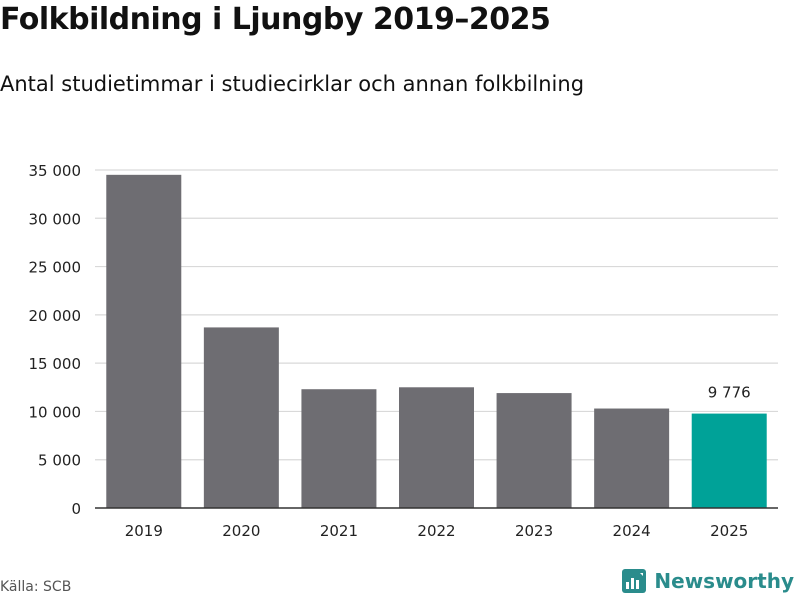 The image size is (800, 600). Describe the element at coordinates (729, 393) in the screenshot. I see `data-label: 9 776` at that location.